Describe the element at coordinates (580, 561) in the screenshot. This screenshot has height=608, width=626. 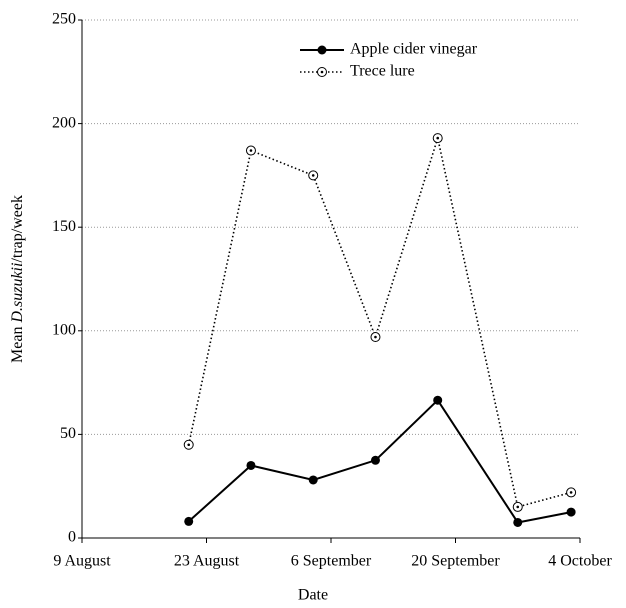
I see `x-tick-label: 4 October` at that location.